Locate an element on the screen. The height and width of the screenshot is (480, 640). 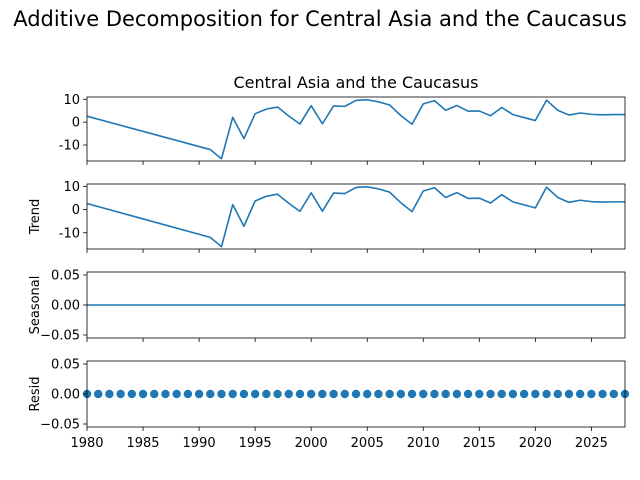
trend-ylabel: Trend is located at coordinates (35, 217).